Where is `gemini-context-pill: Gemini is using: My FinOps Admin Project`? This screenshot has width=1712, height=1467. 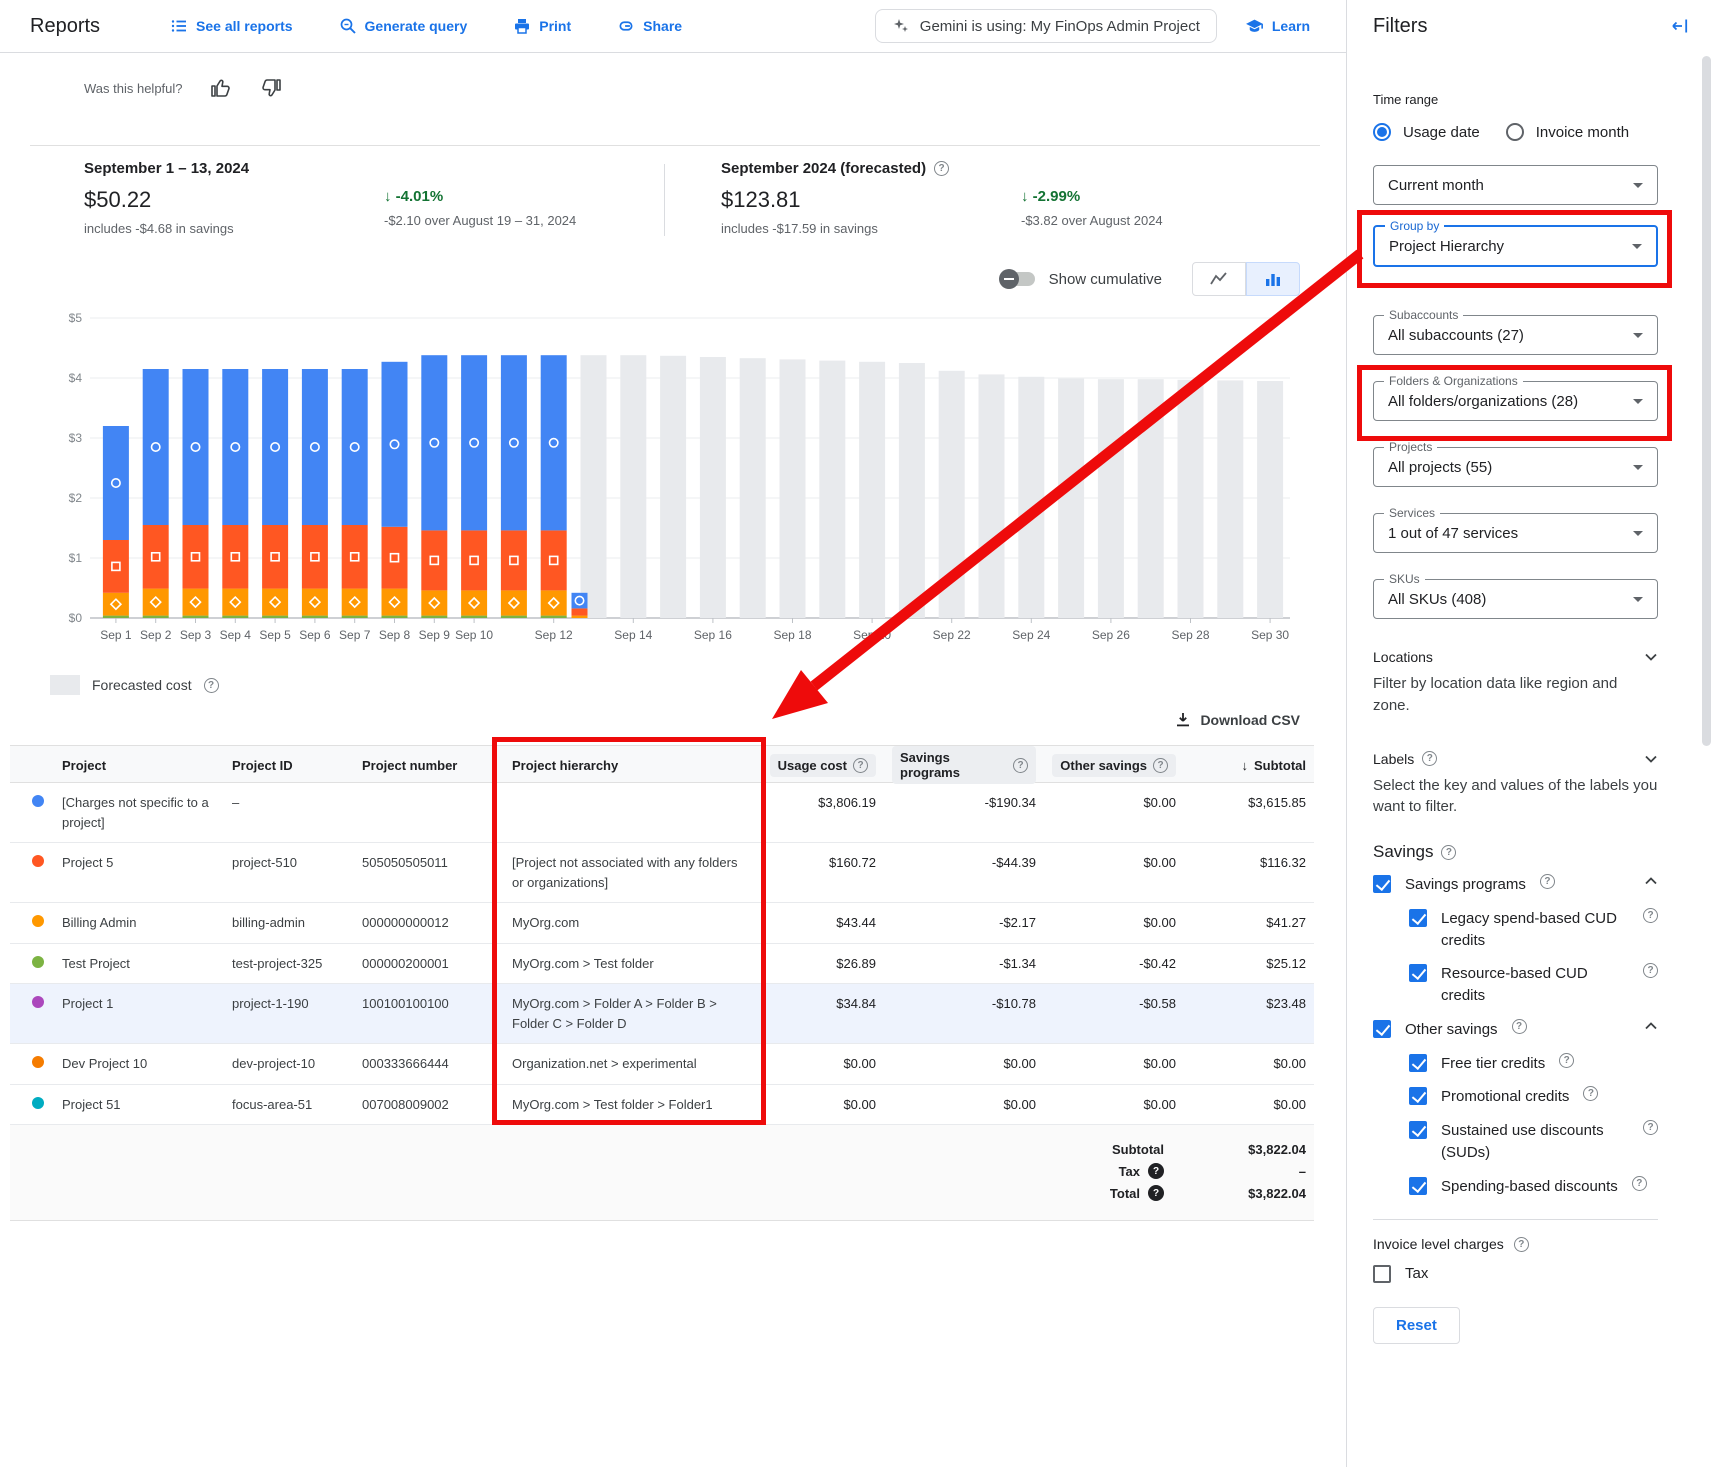
gemini-context-pill: Gemini is using: My FinOps Admin Project is located at coordinates (1045, 26).